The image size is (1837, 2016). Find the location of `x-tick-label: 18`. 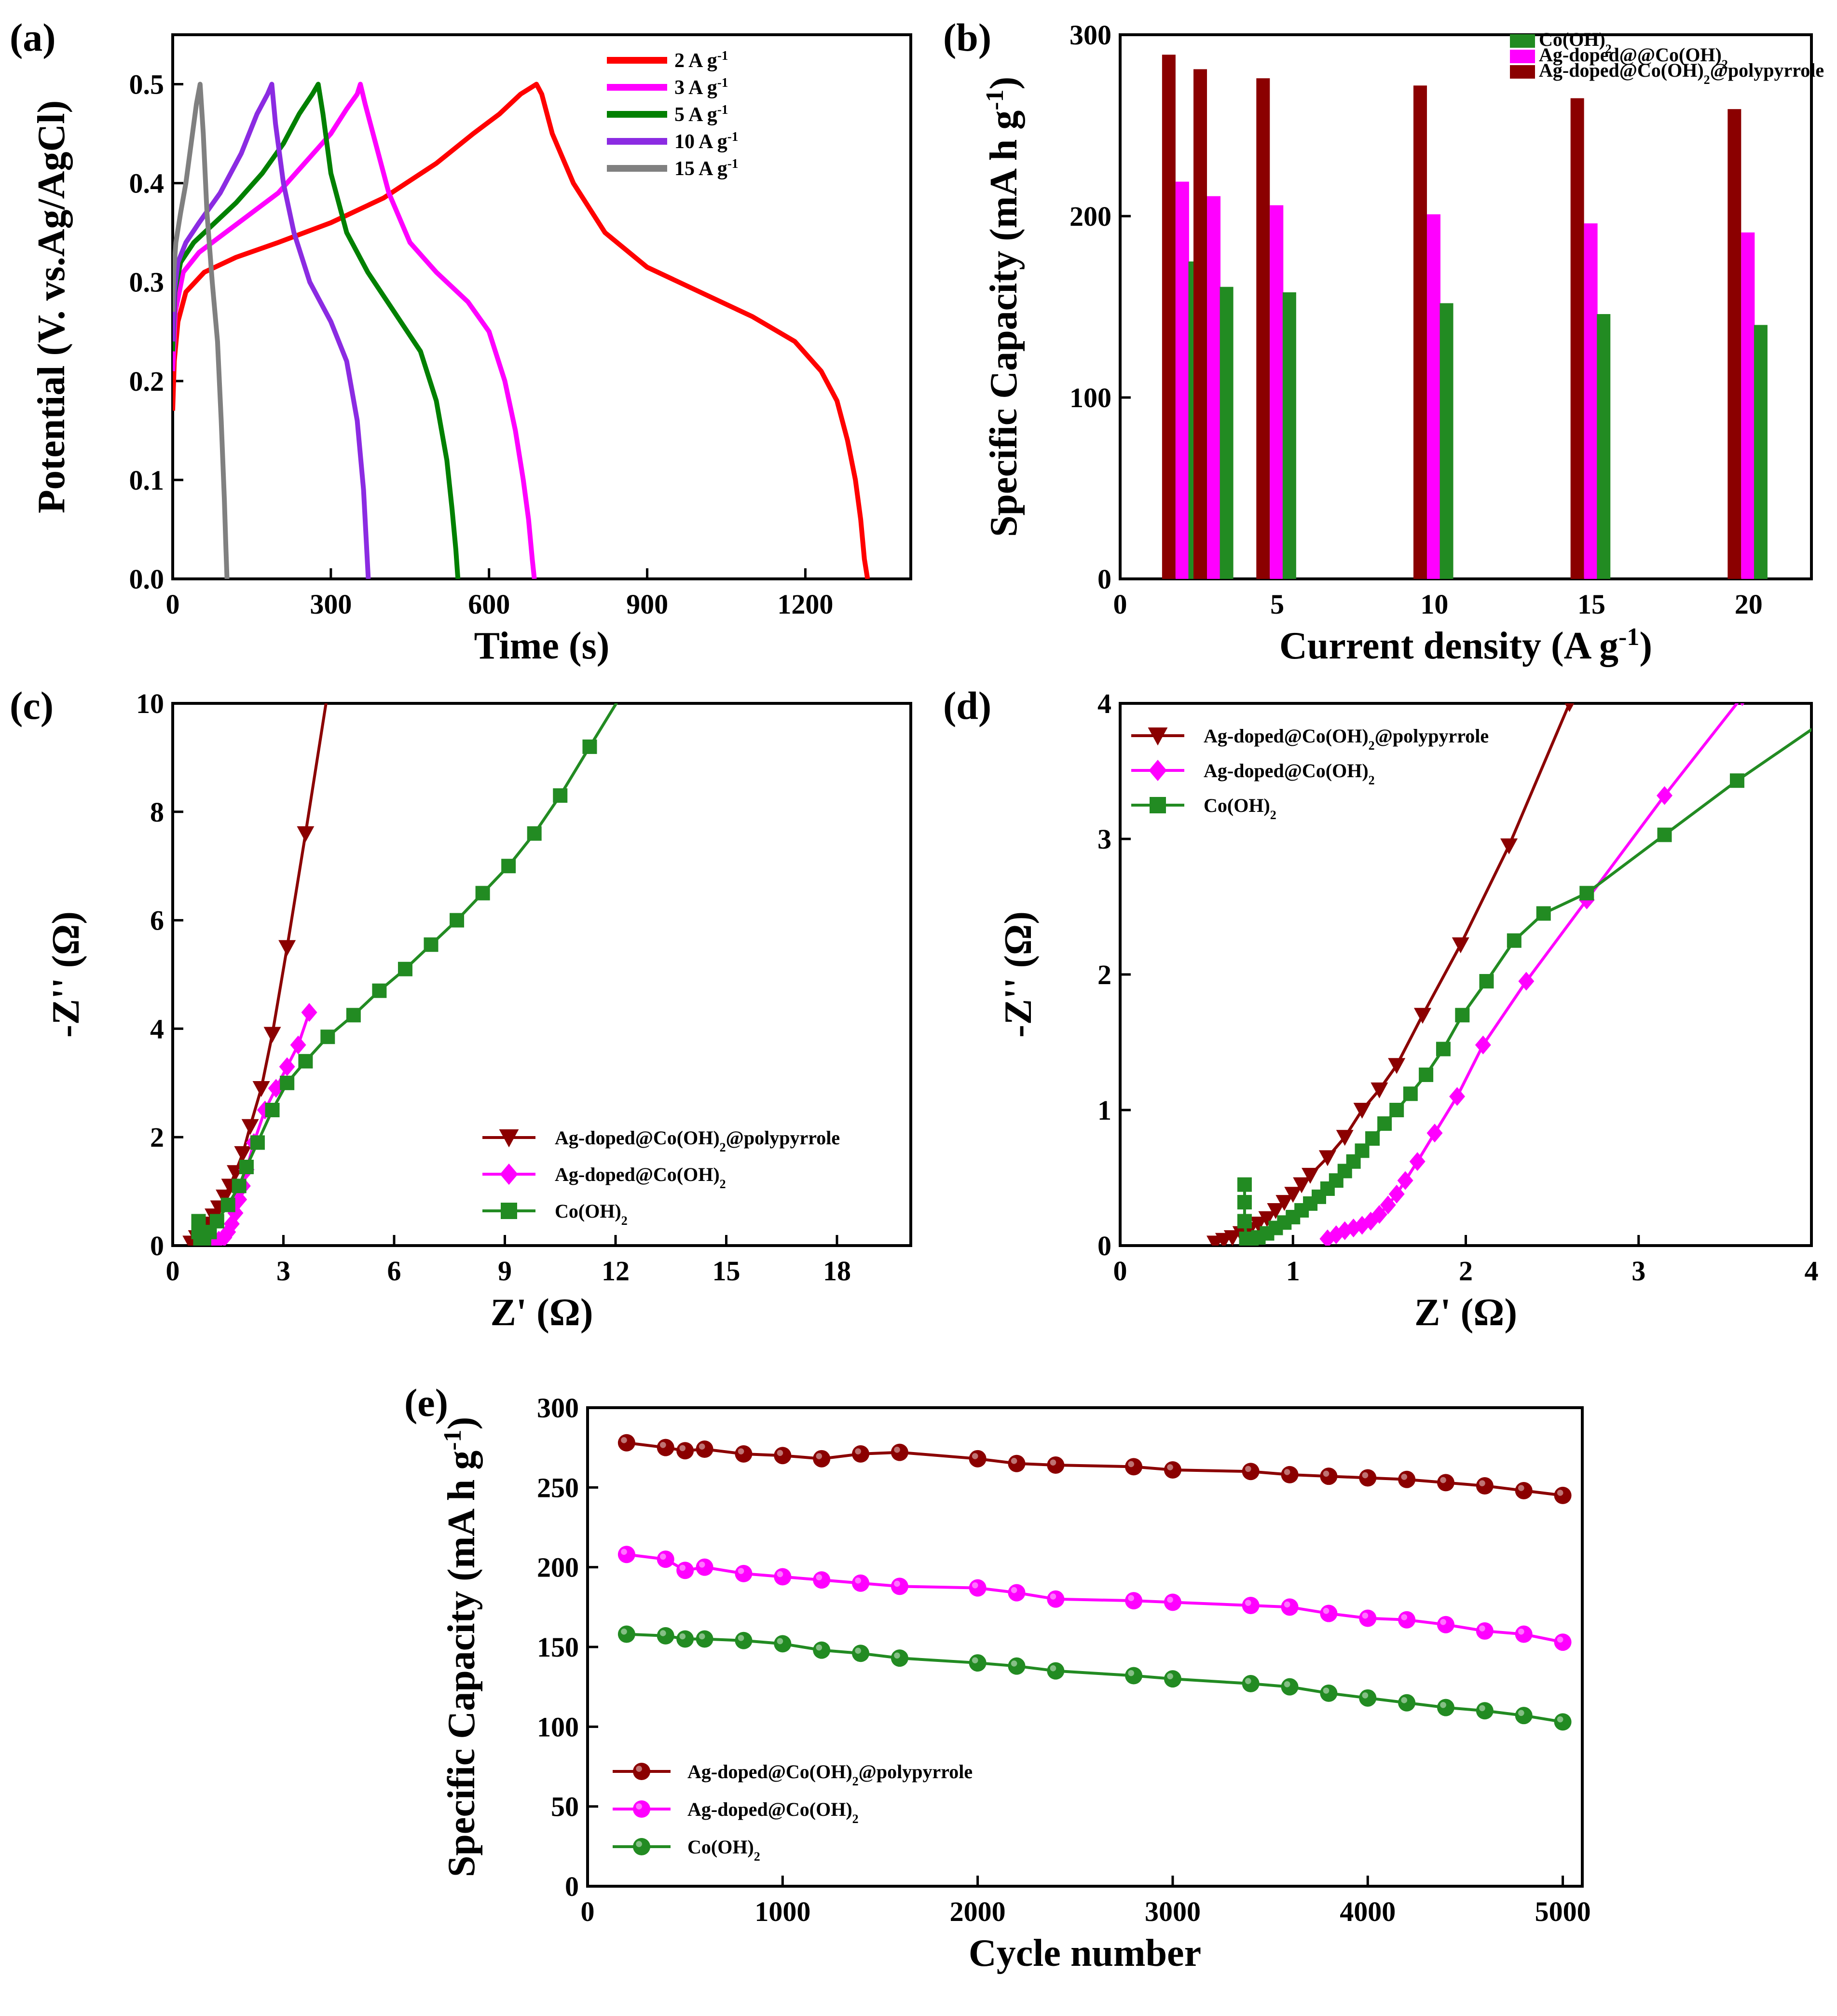

x-tick-label: 18 is located at coordinates (837, 1271).